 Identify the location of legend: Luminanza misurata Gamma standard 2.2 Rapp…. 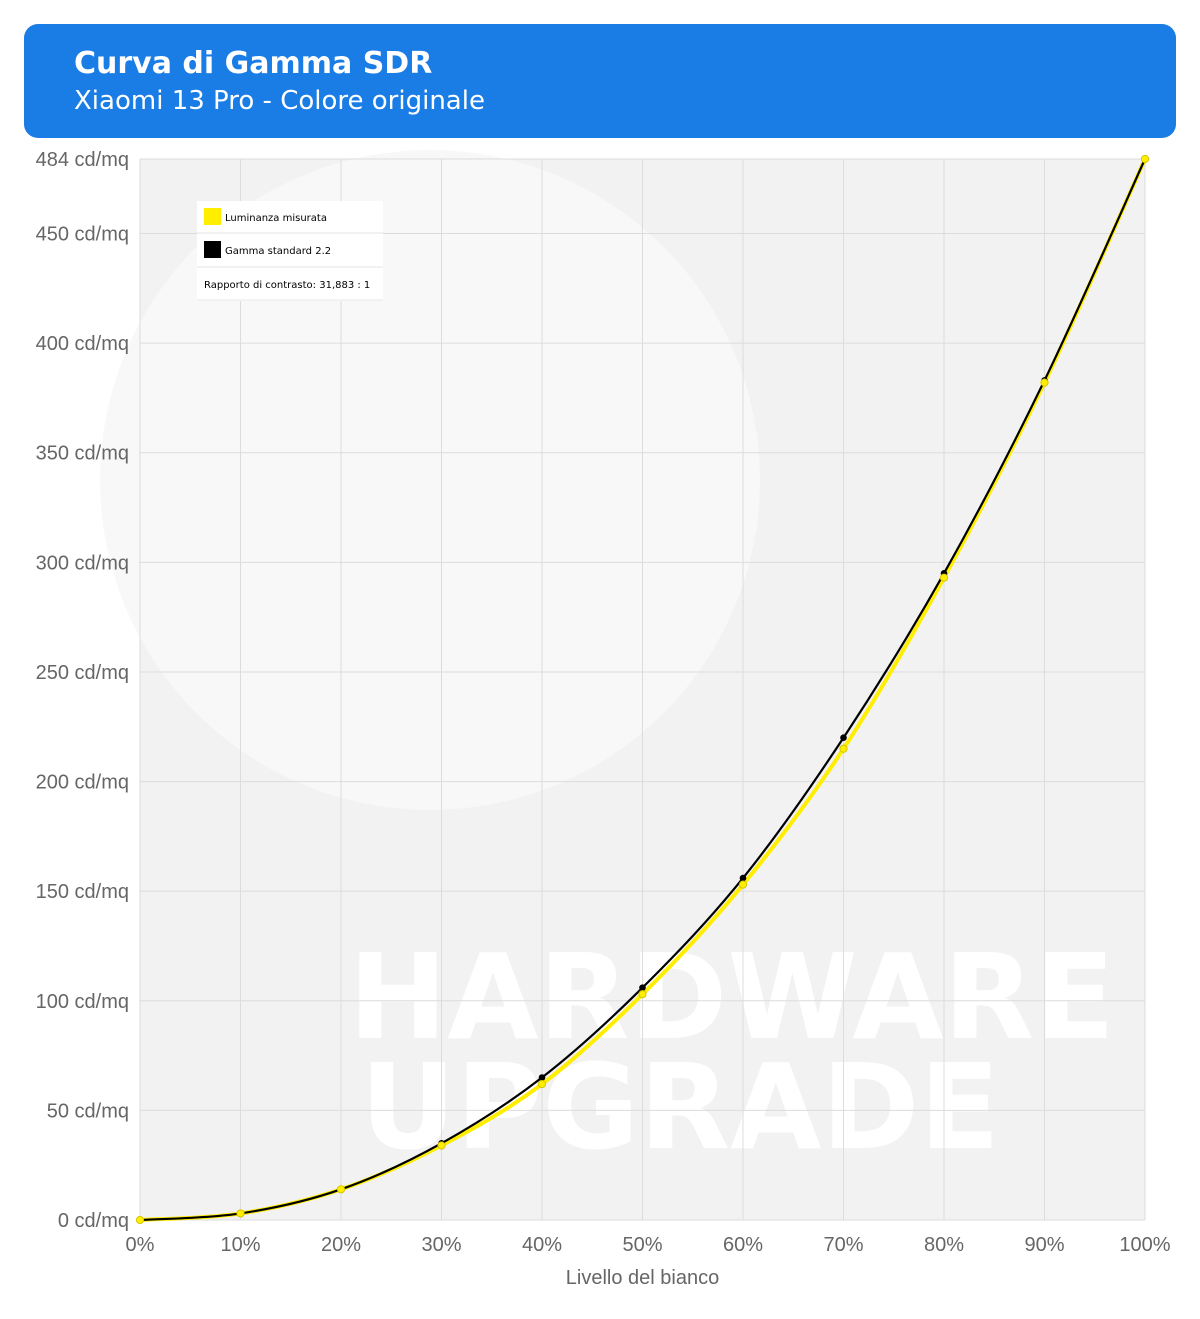
(290, 251).